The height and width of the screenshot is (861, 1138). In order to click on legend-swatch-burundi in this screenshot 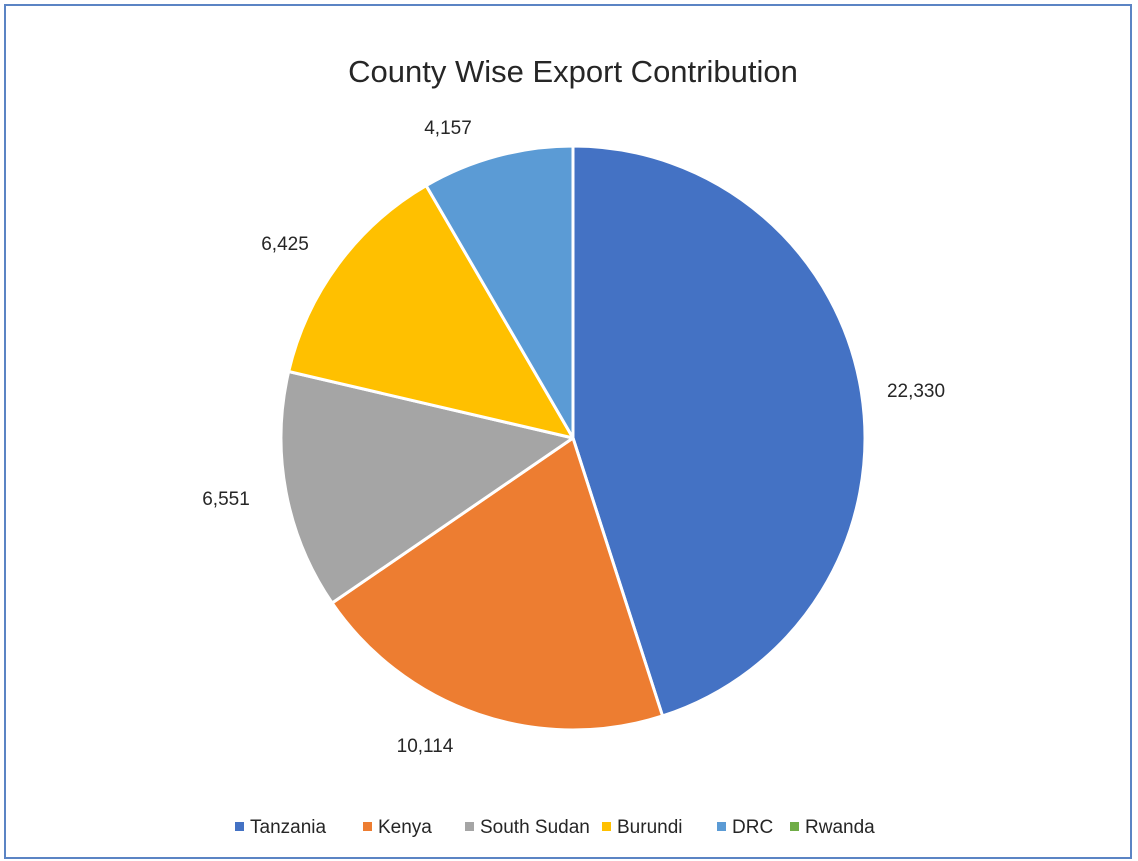, I will do `click(606, 826)`.